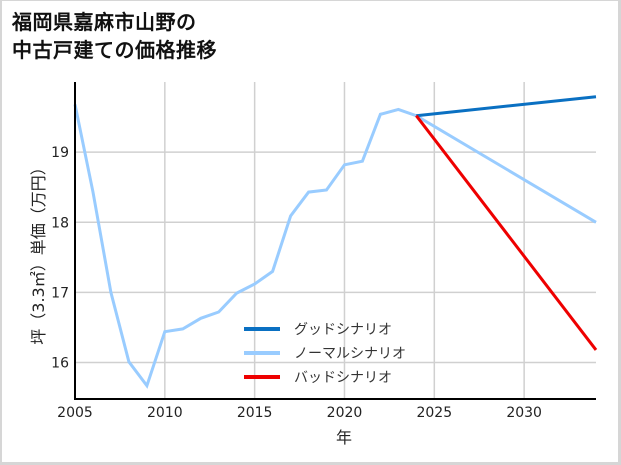  I want to click on series-line, so click(506, 106).